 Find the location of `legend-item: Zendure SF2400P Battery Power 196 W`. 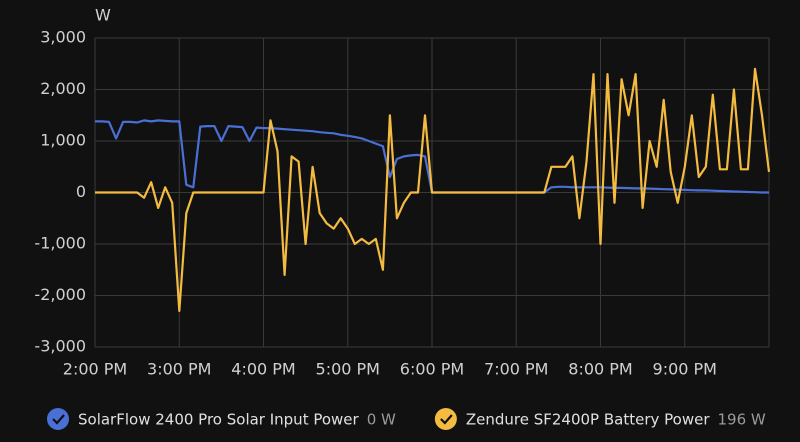

legend-item: Zendure SF2400P Battery Power 196 W is located at coordinates (600, 419).